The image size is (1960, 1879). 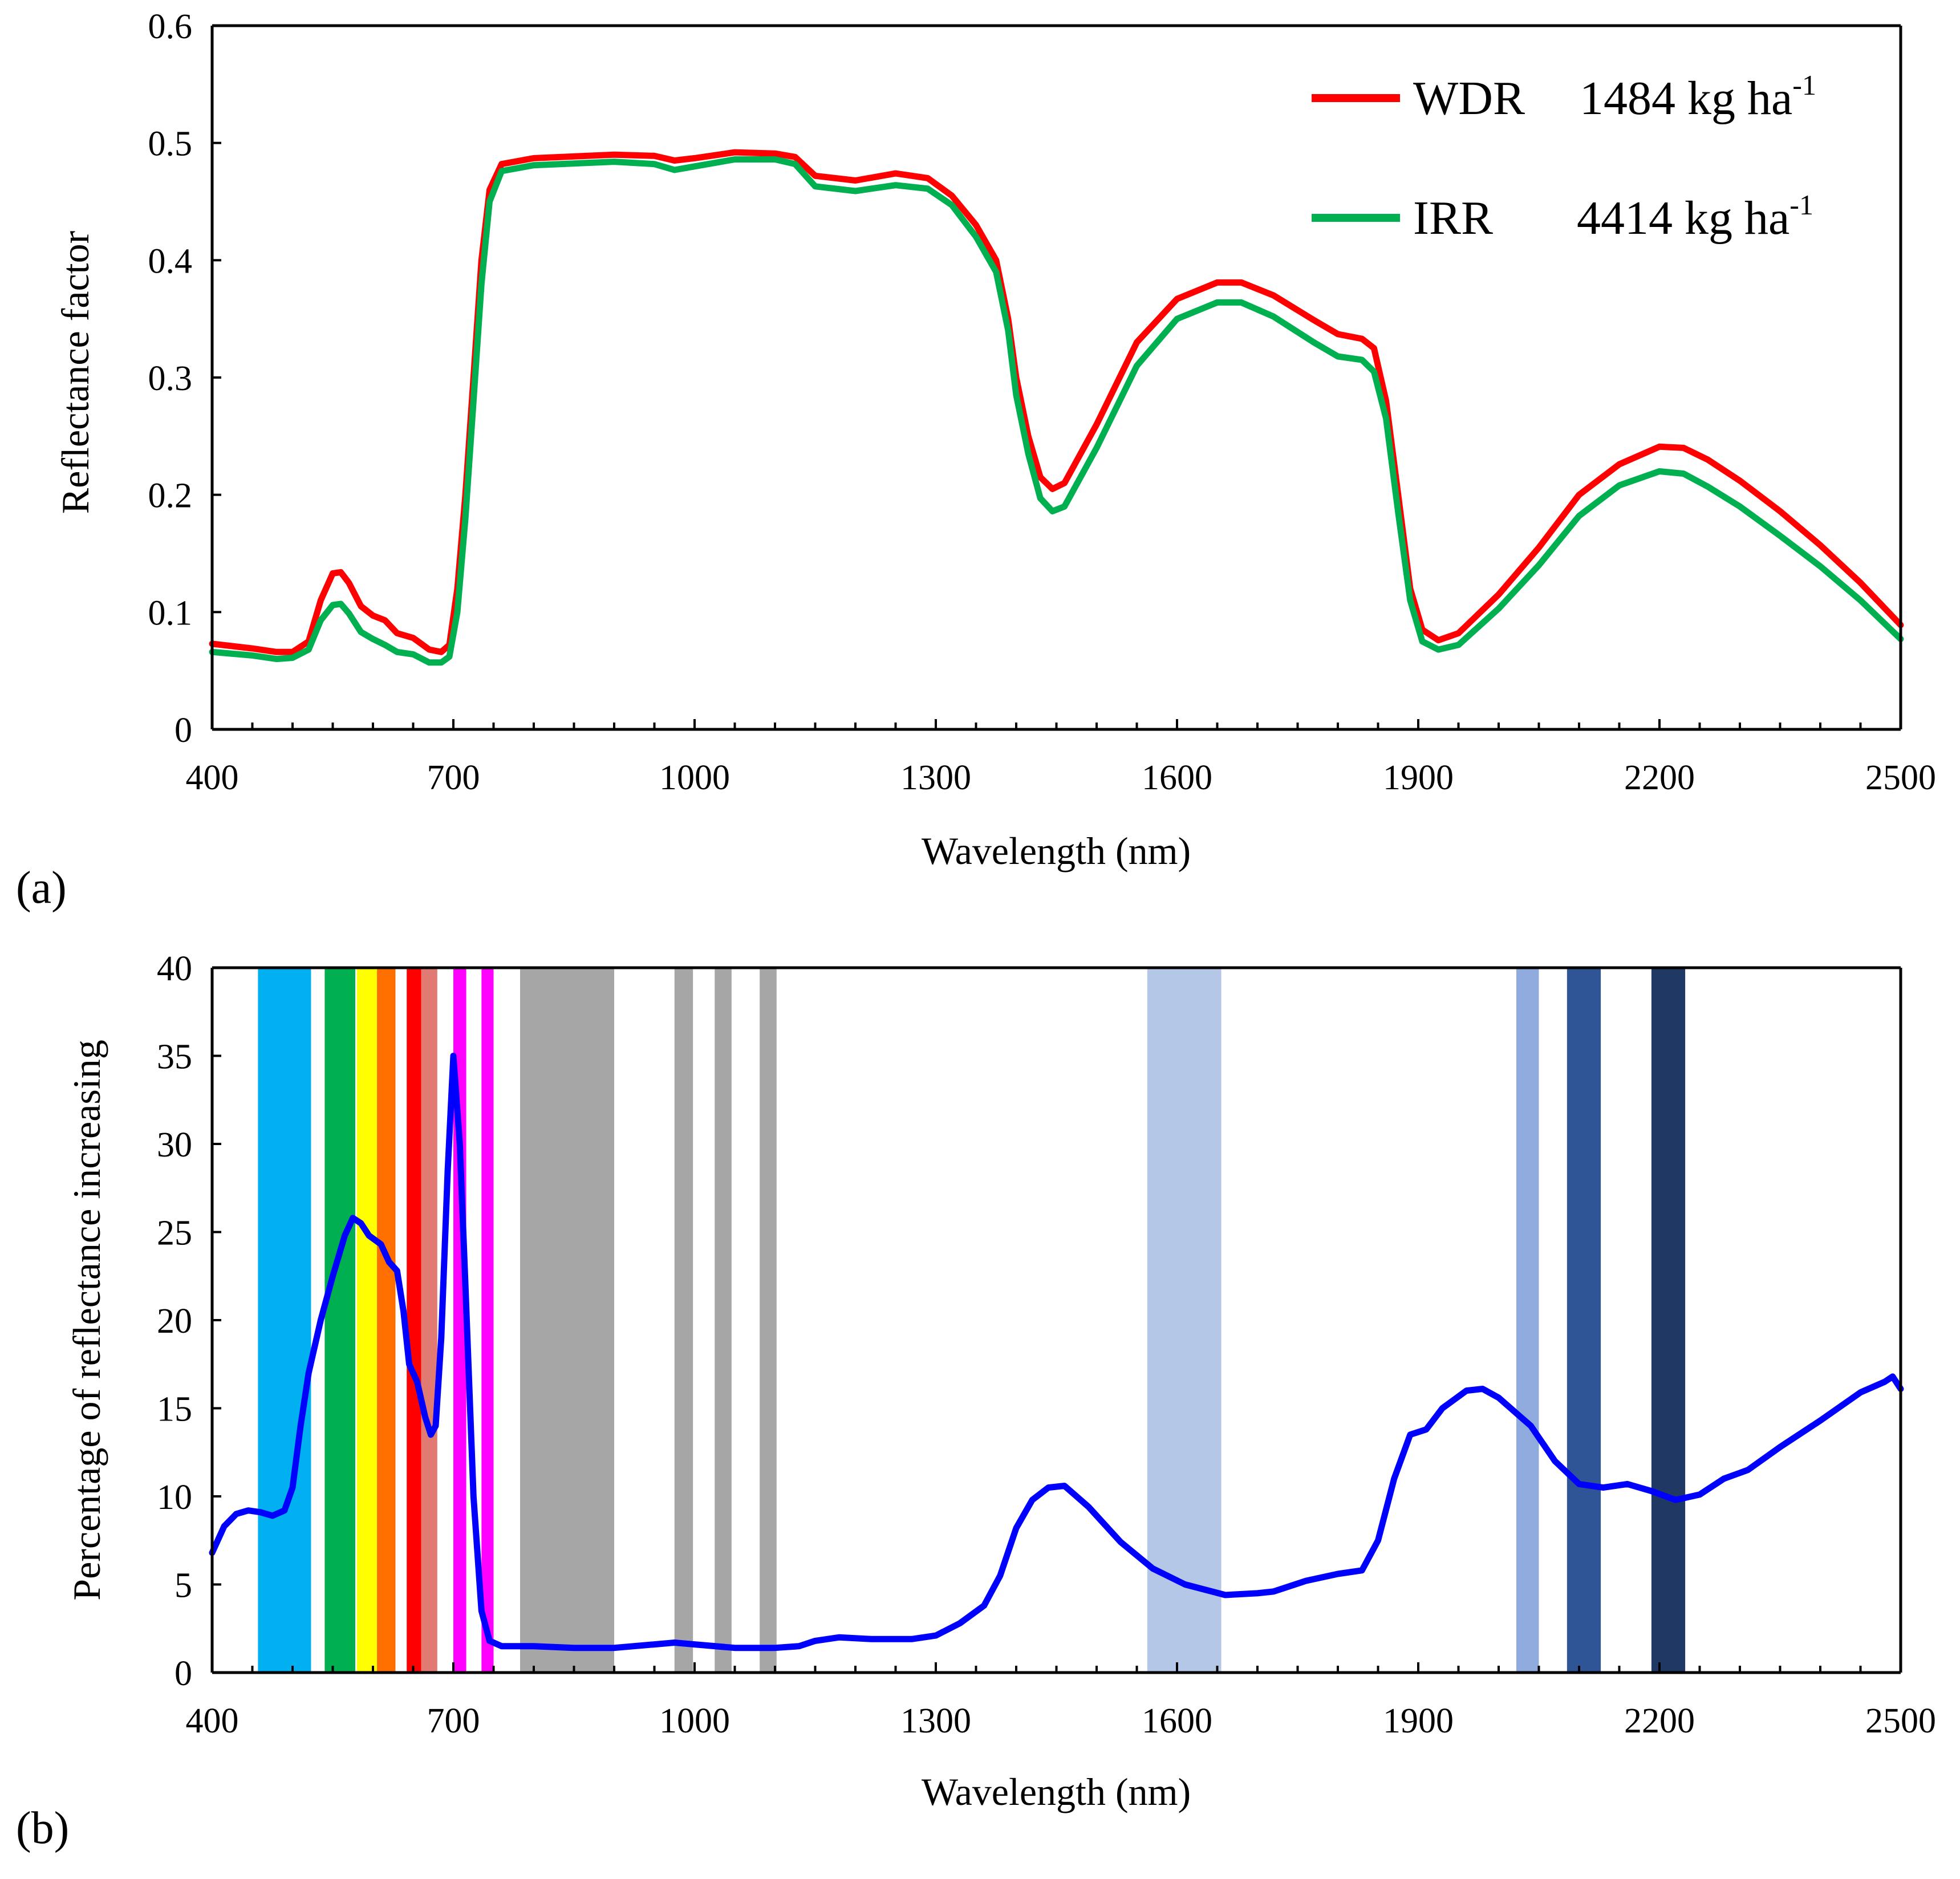 What do you see at coordinates (174, 968) in the screenshot?
I see `y-tick-label: 40` at bounding box center [174, 968].